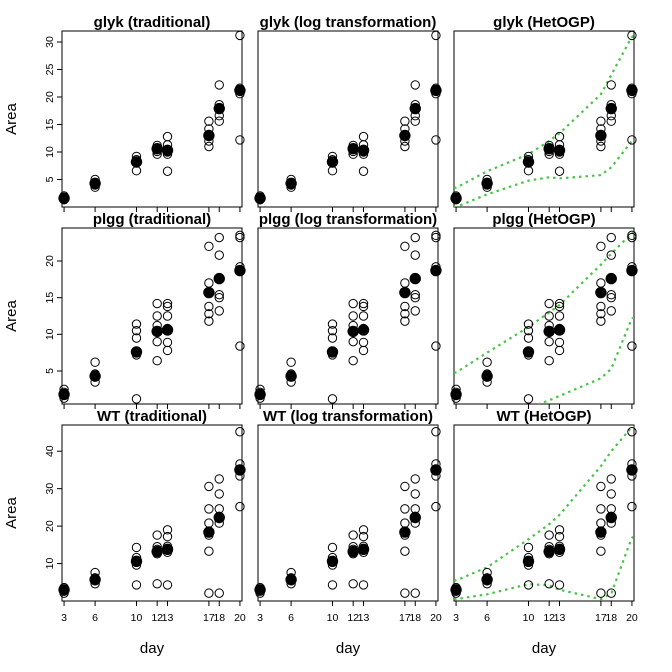  Describe the element at coordinates (544, 121) in the screenshot. I see `plot-area` at that location.